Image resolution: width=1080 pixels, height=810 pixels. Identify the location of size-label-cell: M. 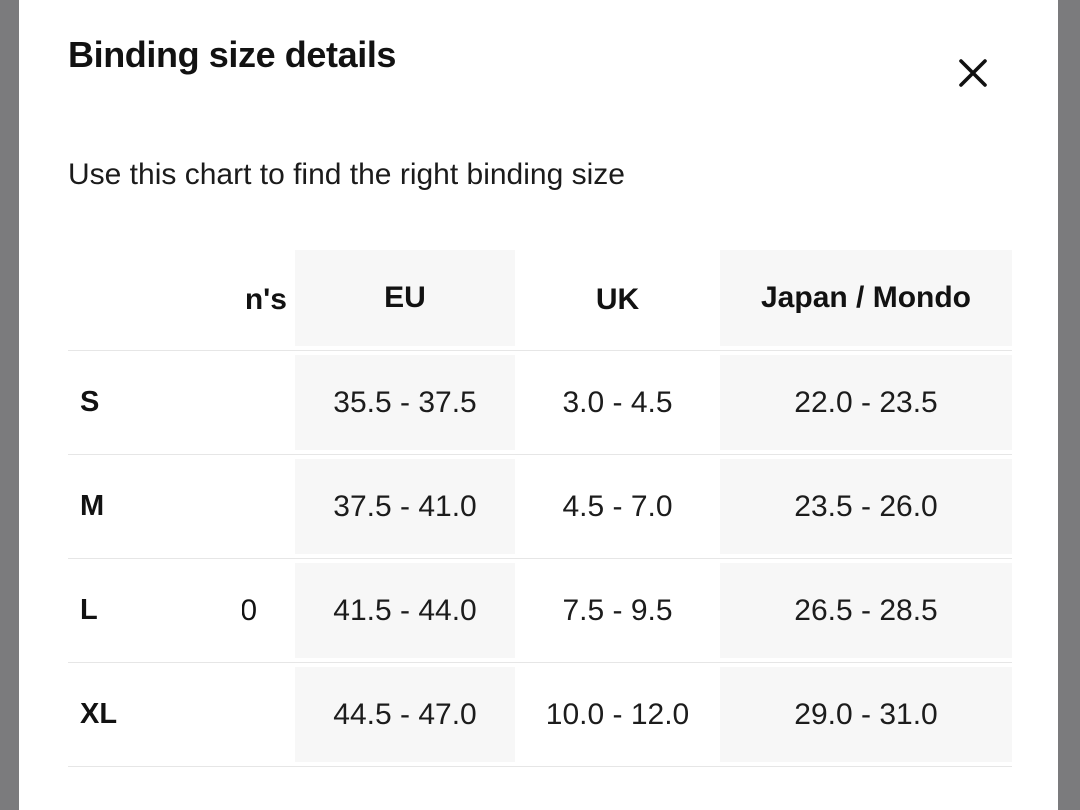
(181, 506).